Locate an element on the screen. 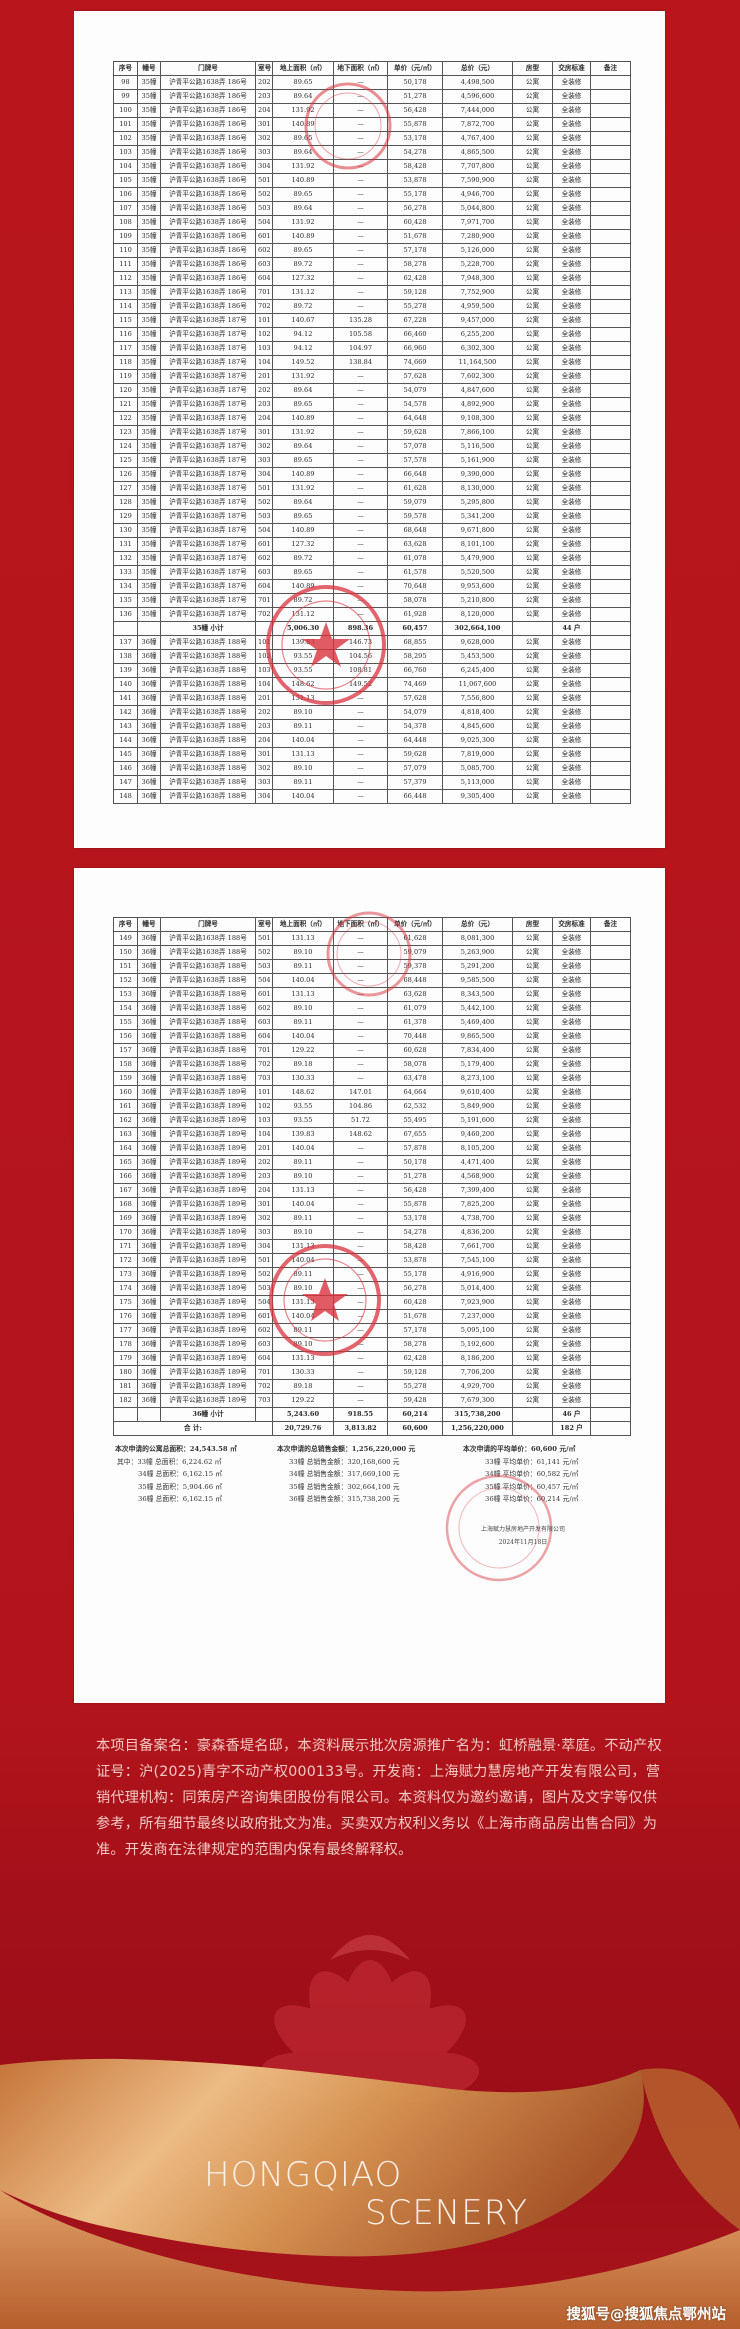 The width and height of the screenshot is (740, 2329). seq-cell: 137 is located at coordinates (125, 642).